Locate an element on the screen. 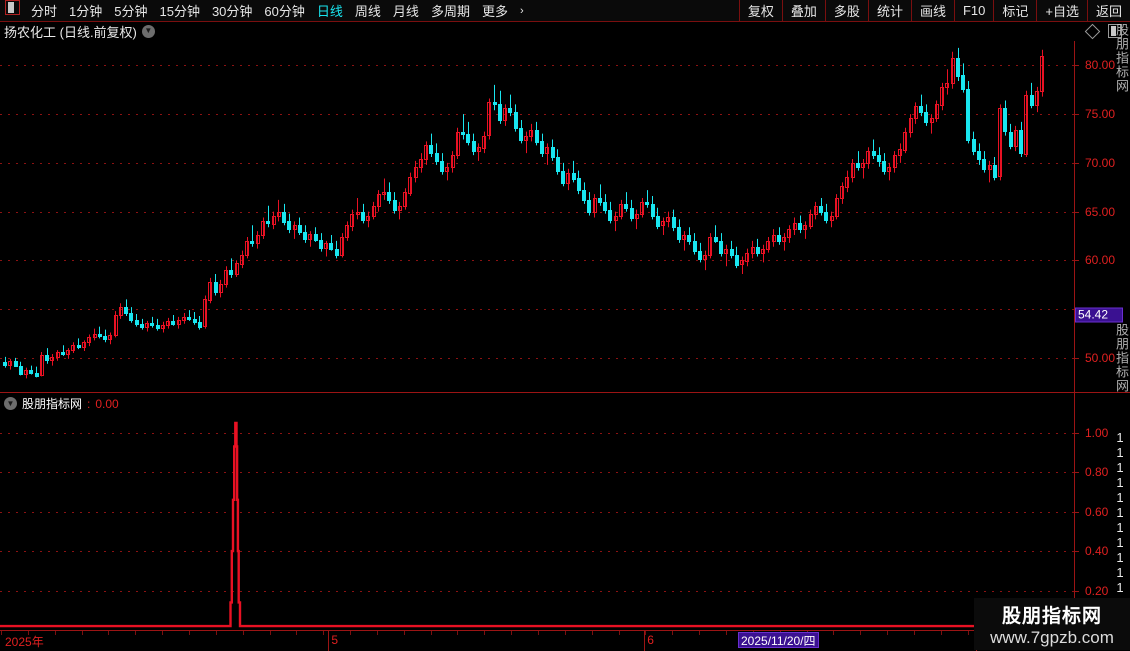 This screenshot has width=1130, height=651. chevron-right-icon: › is located at coordinates (521, 10).